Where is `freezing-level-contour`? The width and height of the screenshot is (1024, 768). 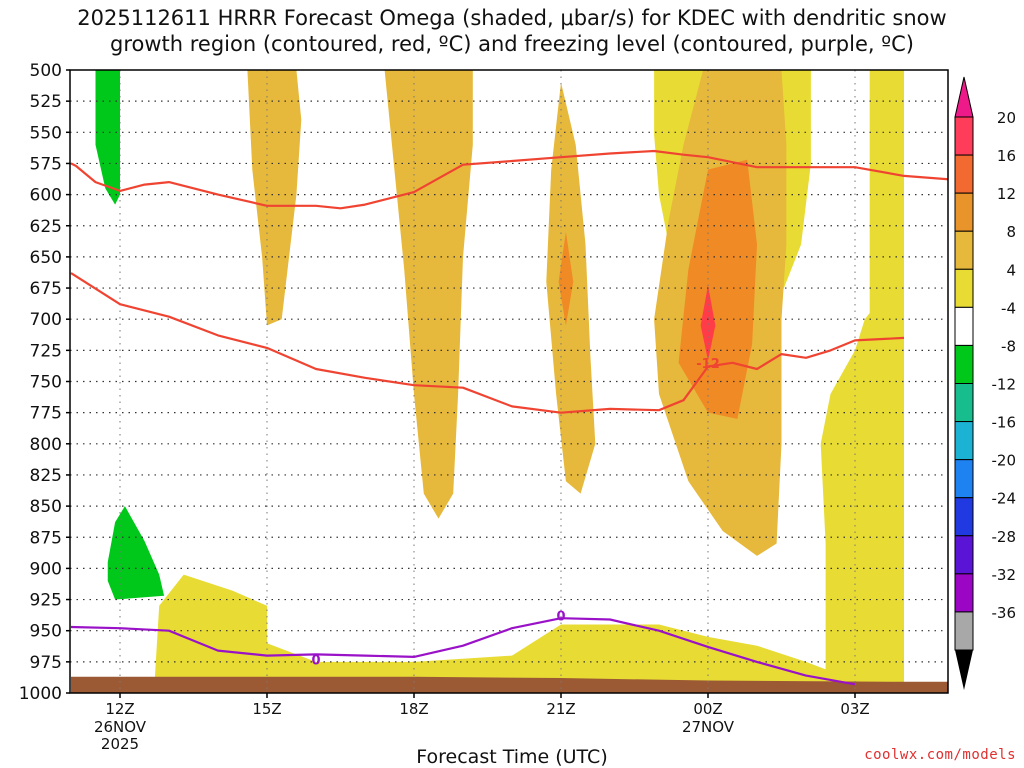
freezing-level-contour is located at coordinates (463, 651).